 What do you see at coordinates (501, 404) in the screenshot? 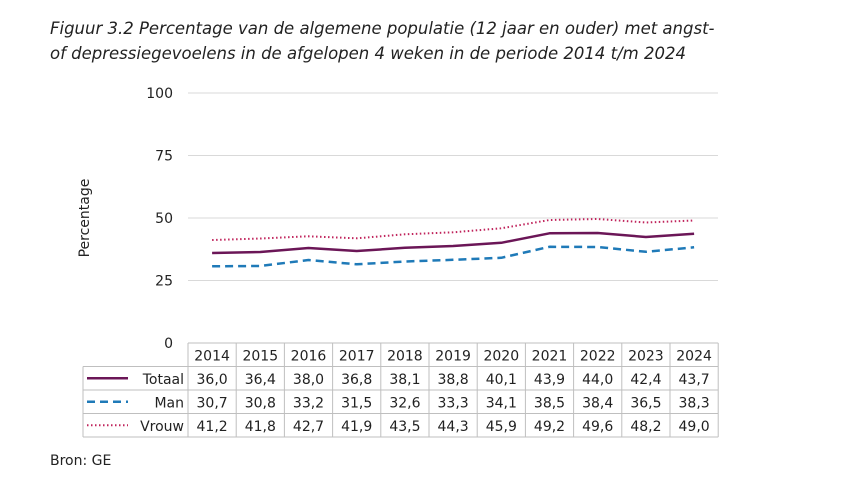
I see `data-label-man: 34,1` at bounding box center [501, 404].